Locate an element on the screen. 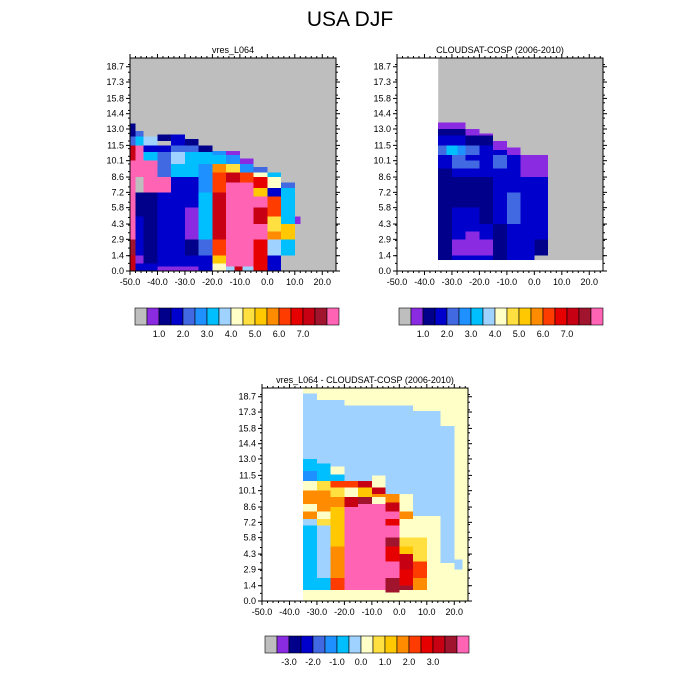  x-tick-label: 20.0 is located at coordinates (590, 282).